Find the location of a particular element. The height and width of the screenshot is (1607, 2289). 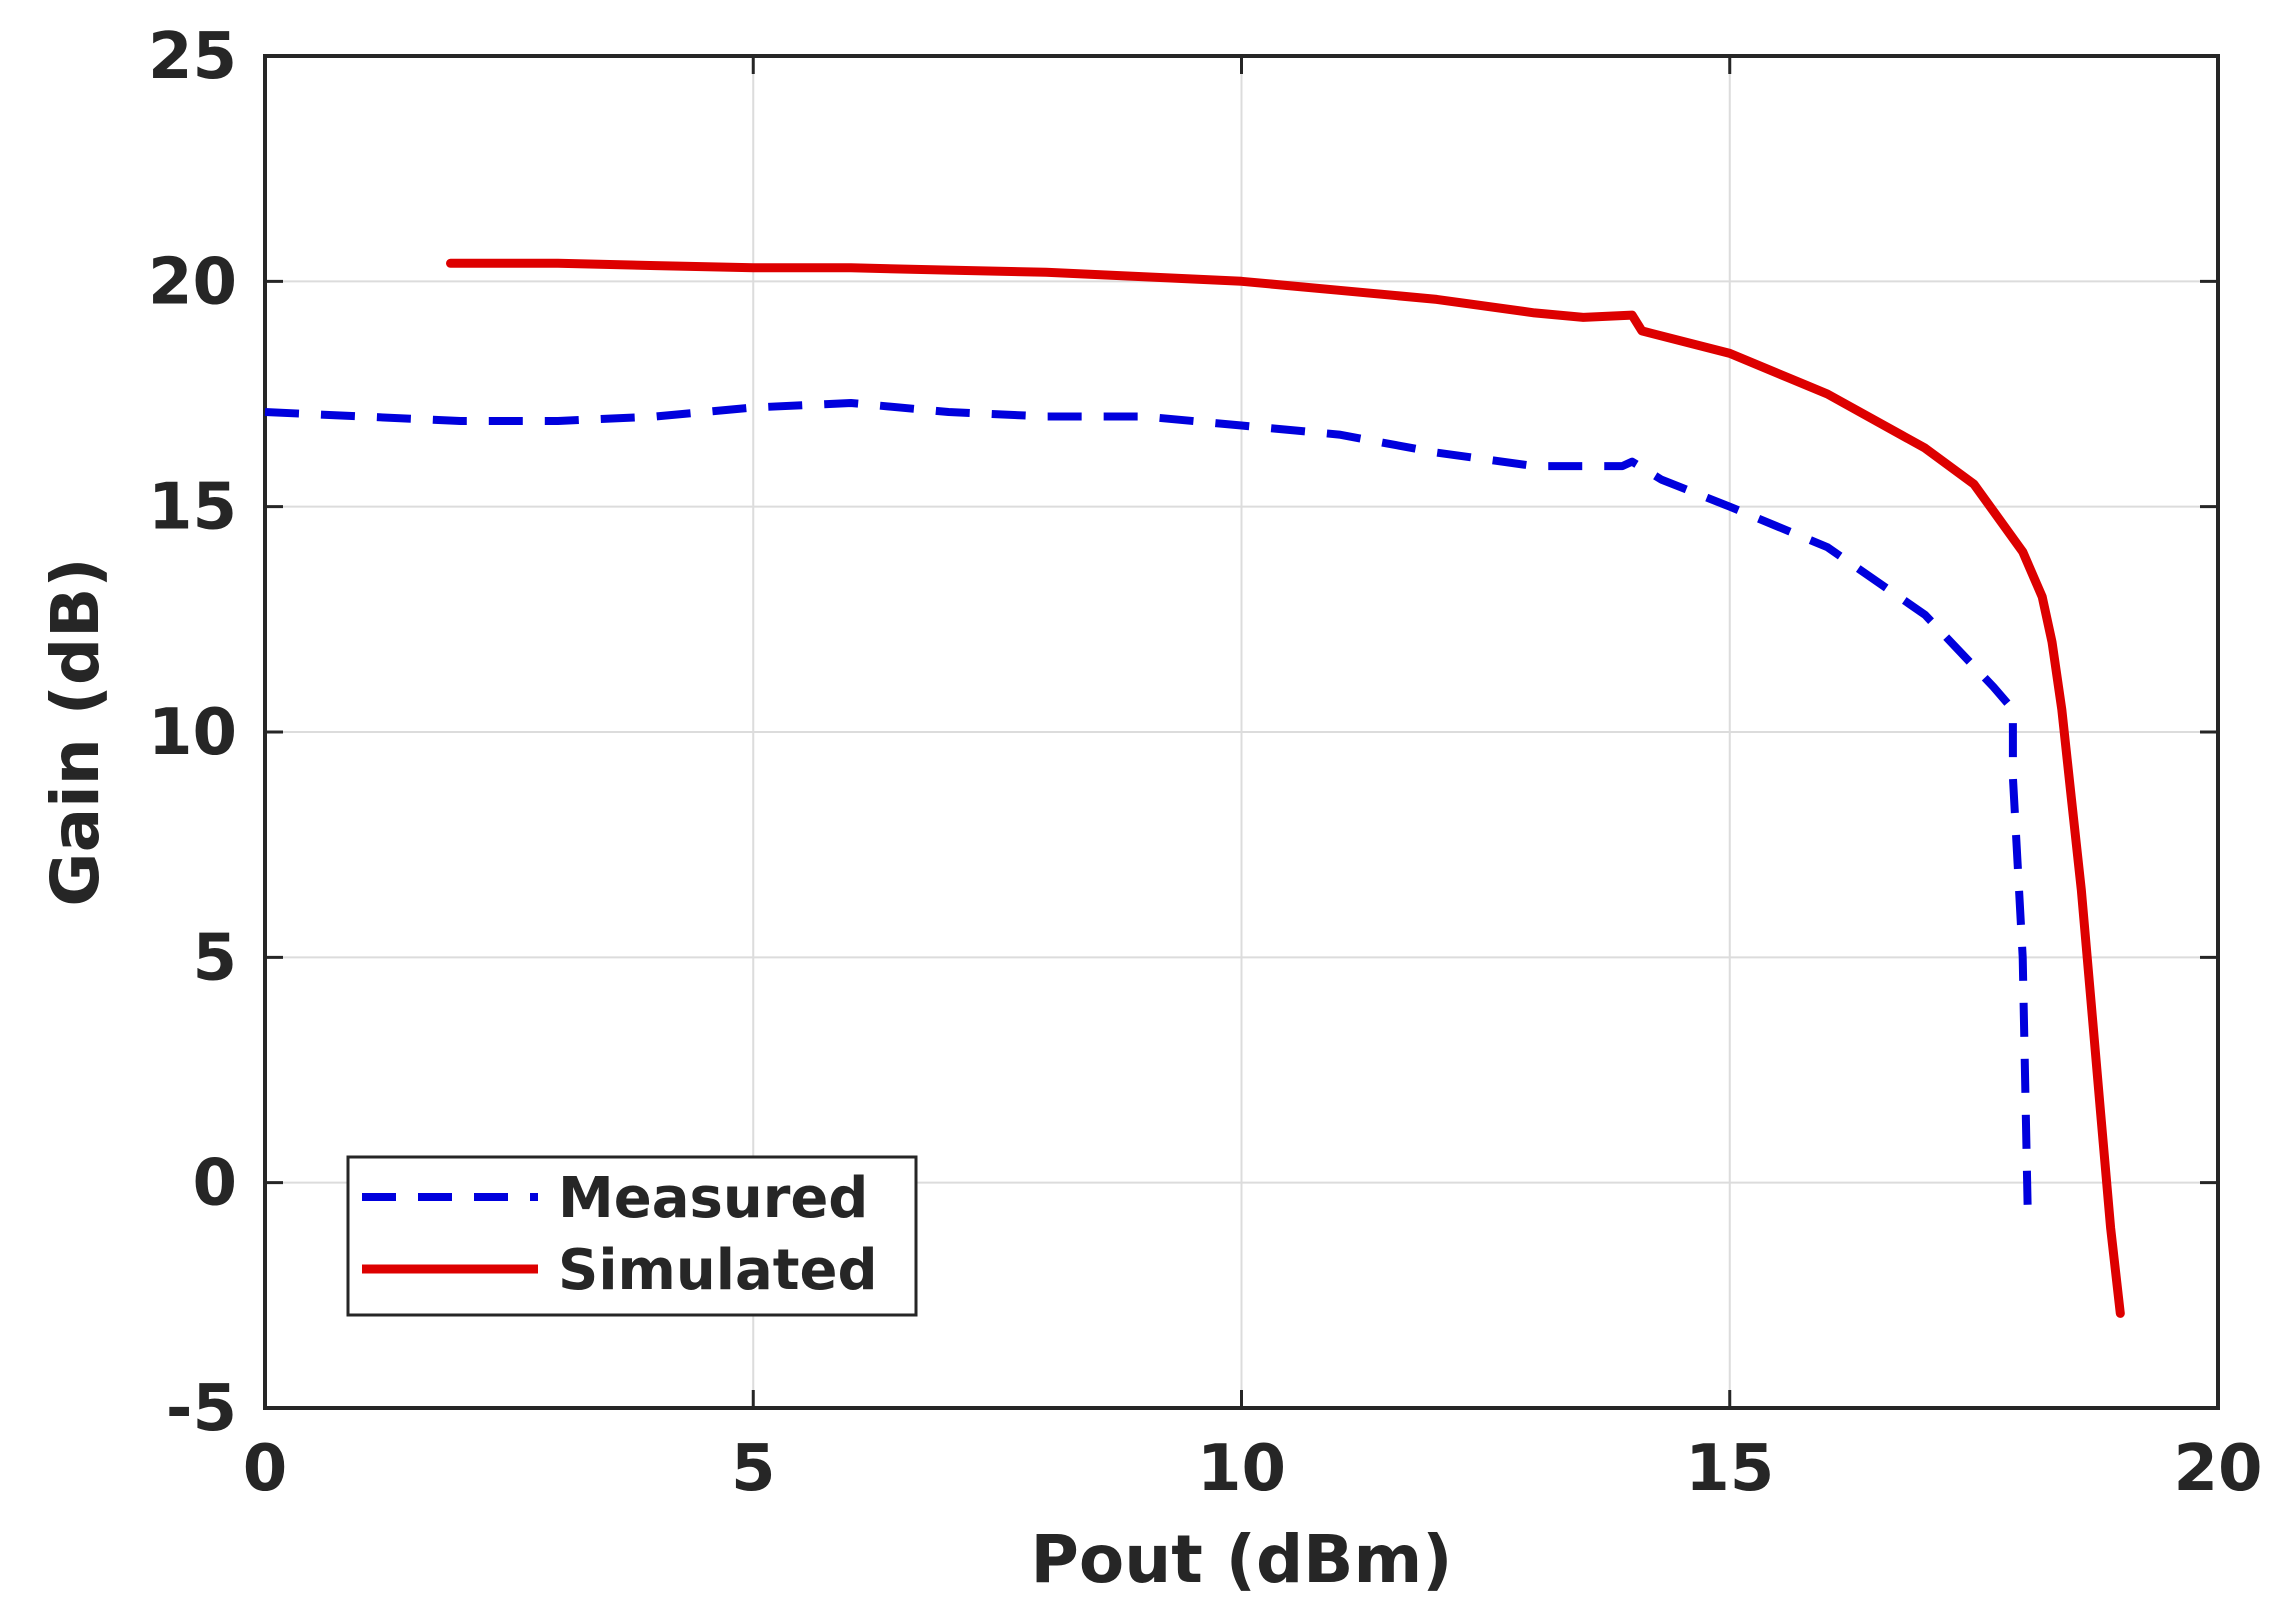

legend-label-simulated: Simulated is located at coordinates (718, 1270).